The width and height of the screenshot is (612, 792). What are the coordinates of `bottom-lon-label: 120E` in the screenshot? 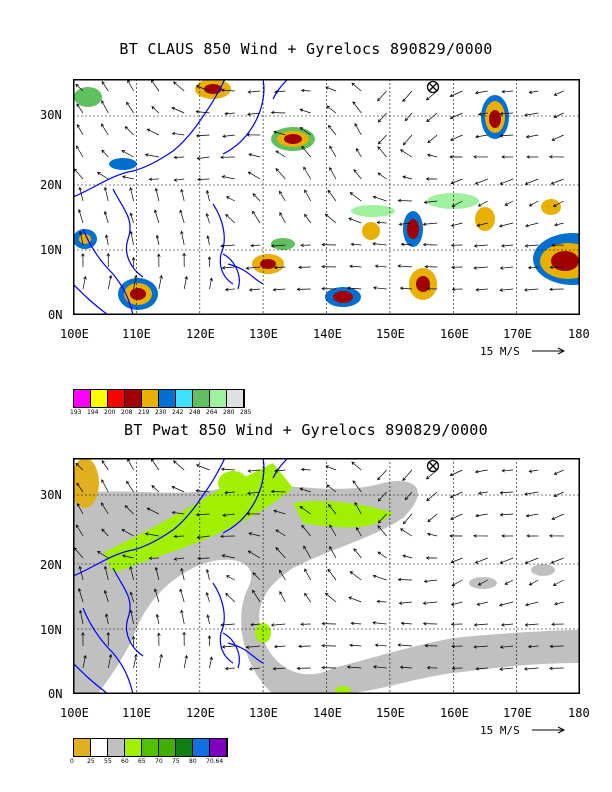 It's located at (200, 713).